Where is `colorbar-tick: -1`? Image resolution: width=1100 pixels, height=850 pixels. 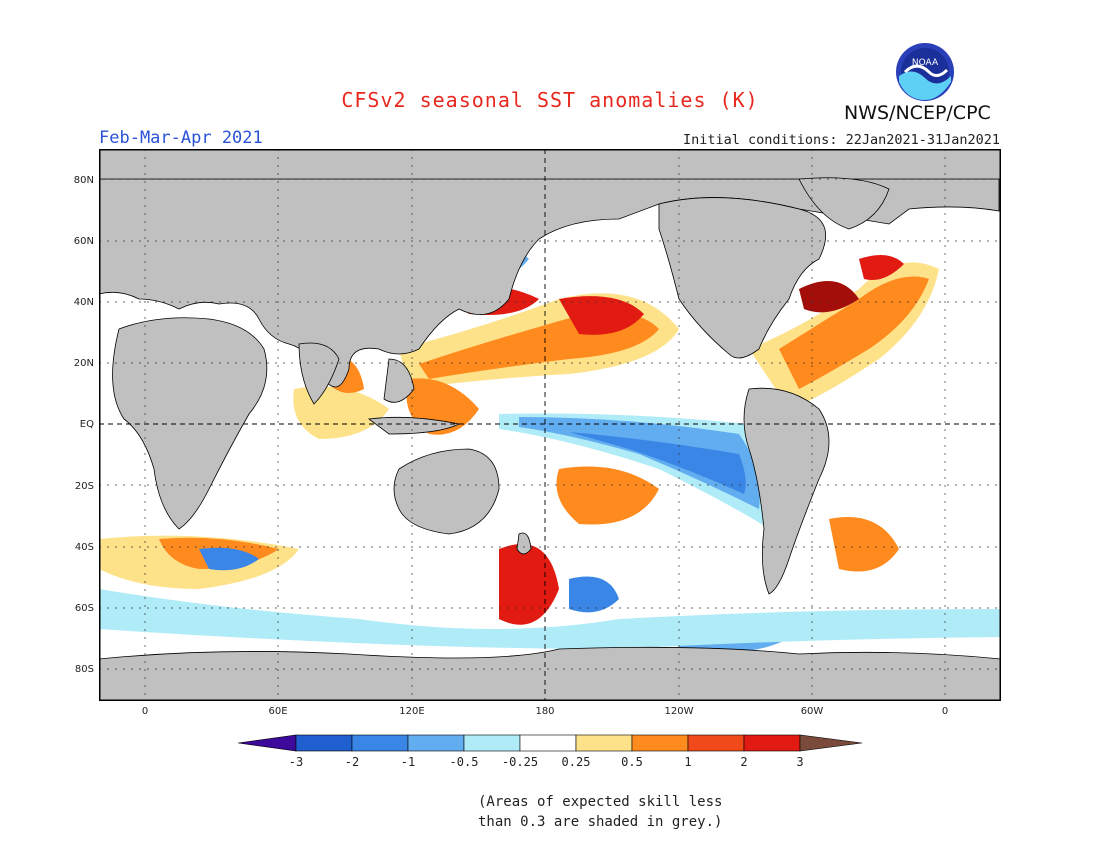 colorbar-tick: -1 is located at coordinates (408, 762).